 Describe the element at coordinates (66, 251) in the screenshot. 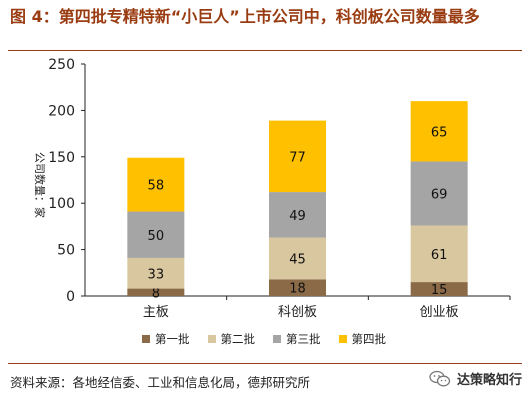

I see `y-tick-label: 50` at that location.